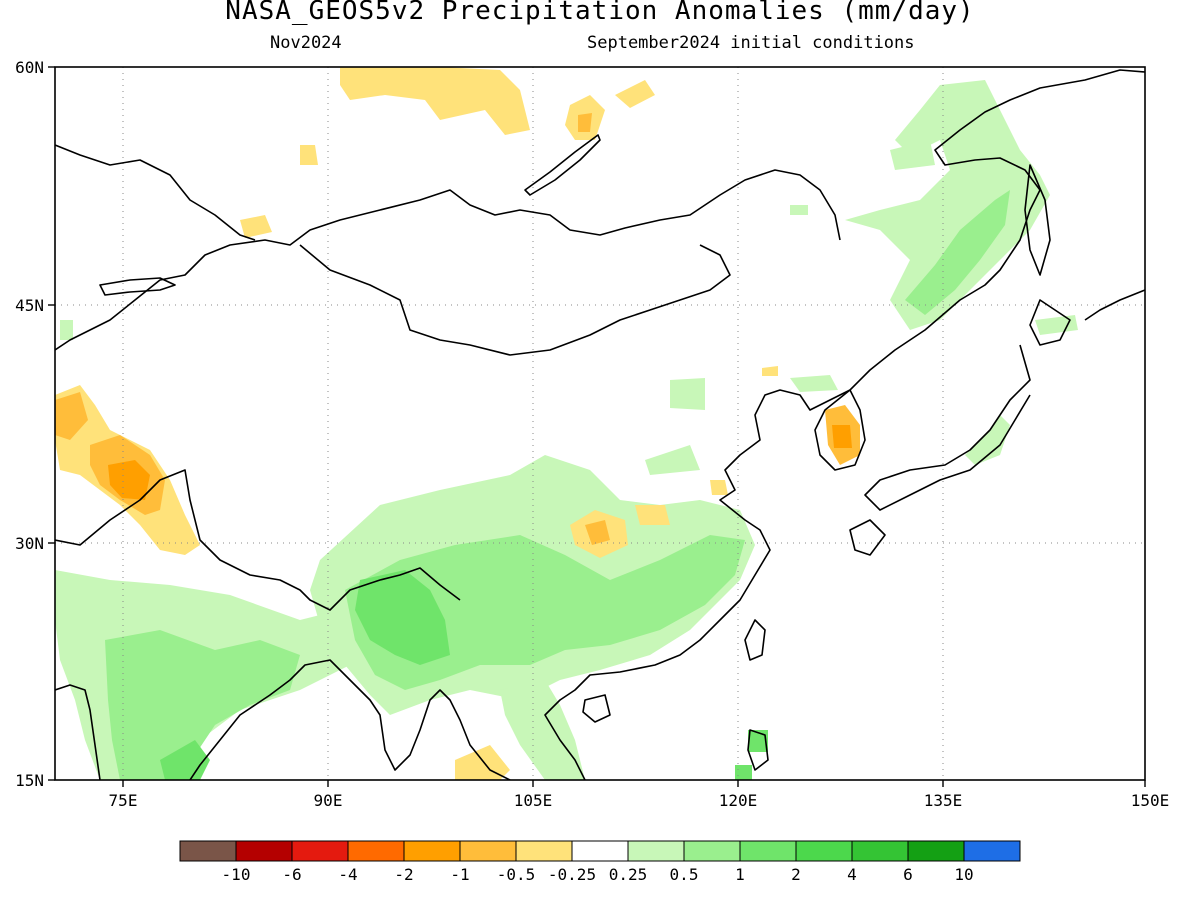 The width and height of the screenshot is (1200, 900). I want to click on legend-label: 0.5, so click(684, 874).